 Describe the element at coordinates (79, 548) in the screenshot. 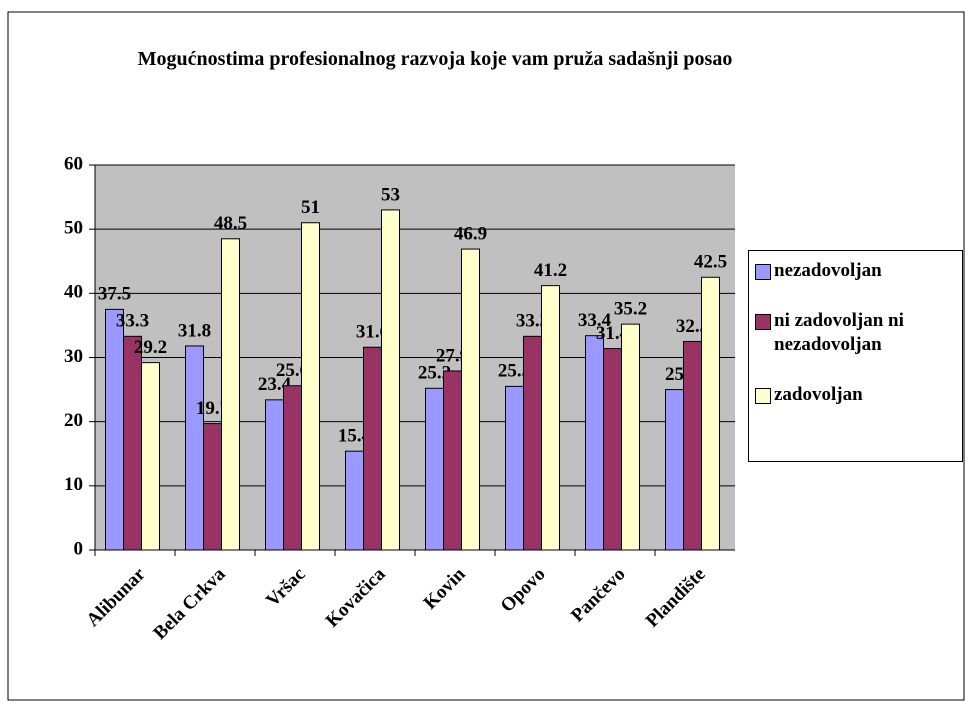

I see `y-tick-label: 0` at that location.